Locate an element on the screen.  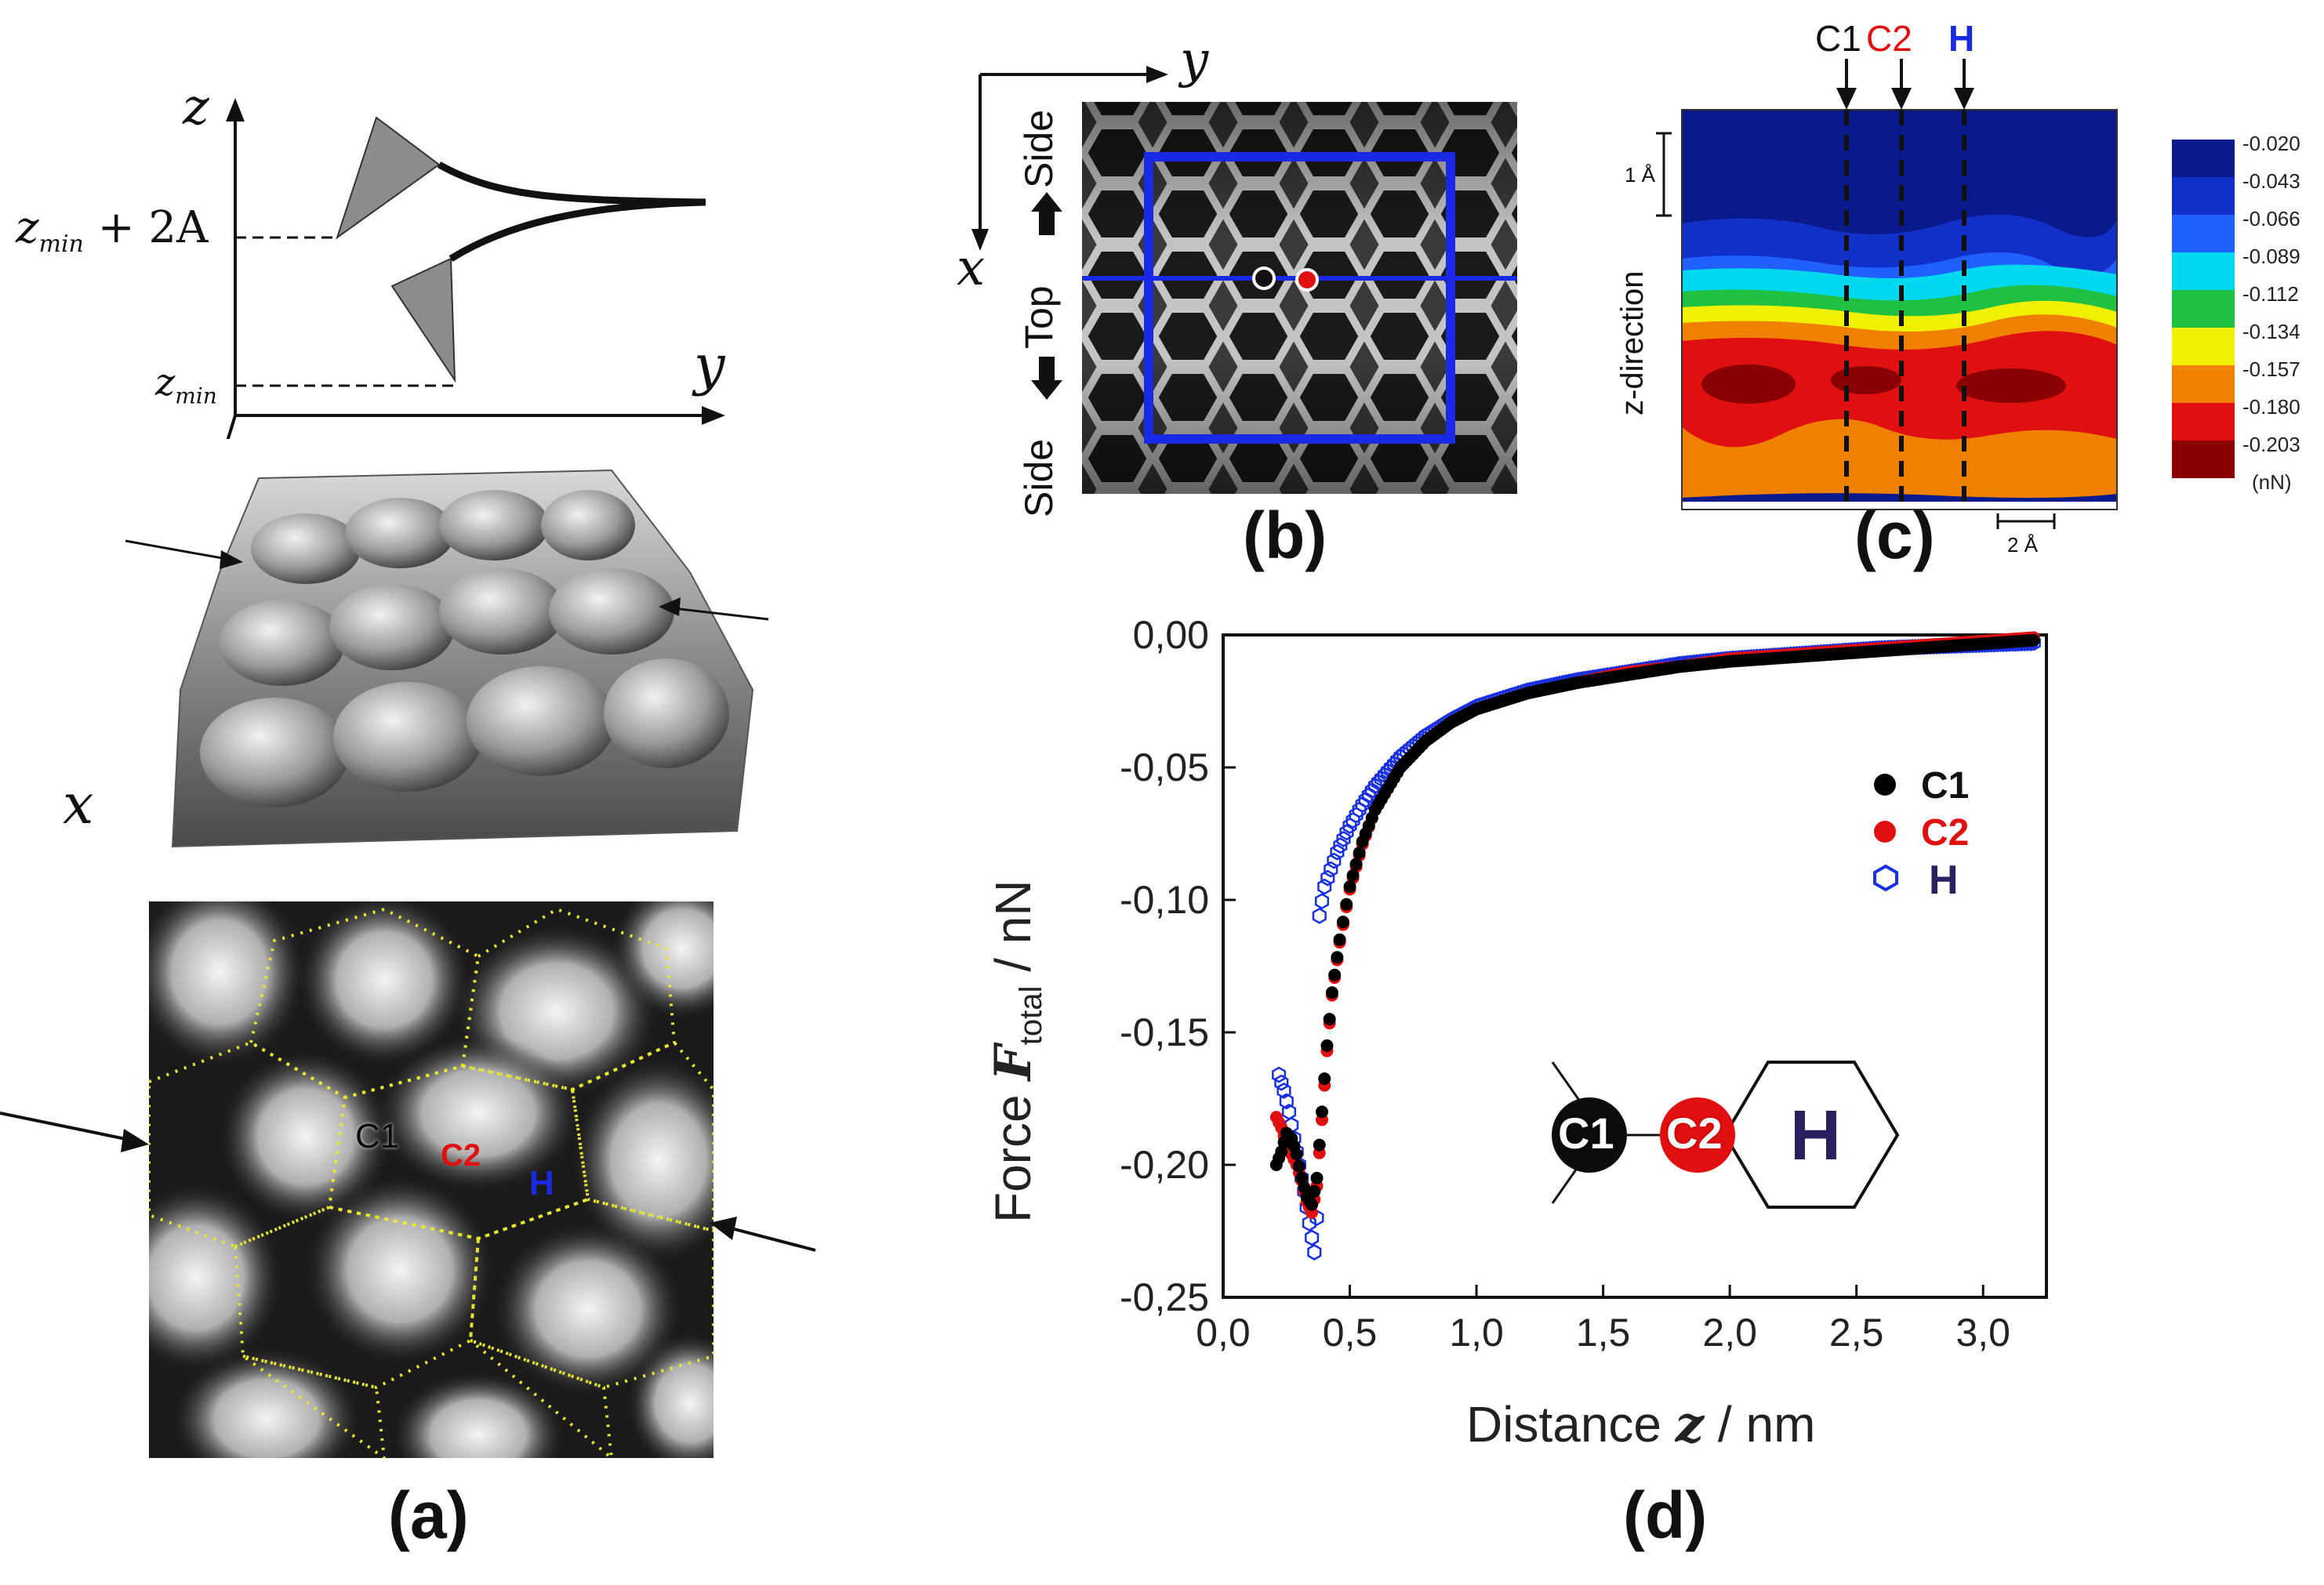
b-y-label: y is located at coordinates (1194, 60).